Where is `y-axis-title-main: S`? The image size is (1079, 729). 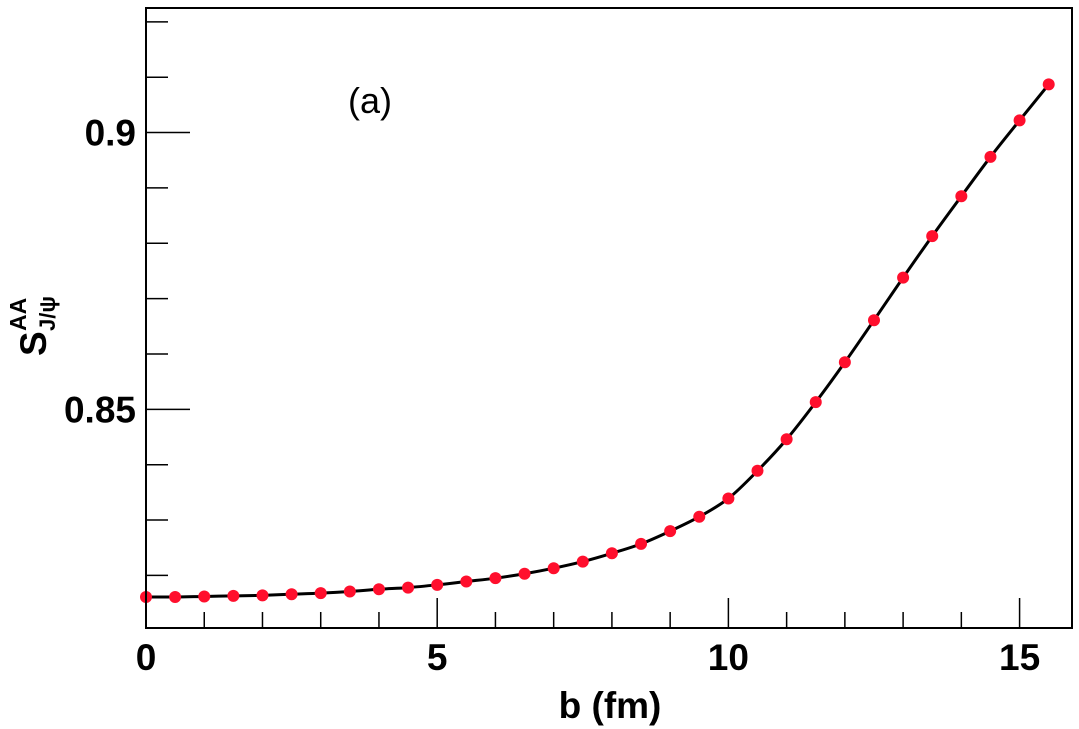 y-axis-title-main: S is located at coordinates (33, 343).